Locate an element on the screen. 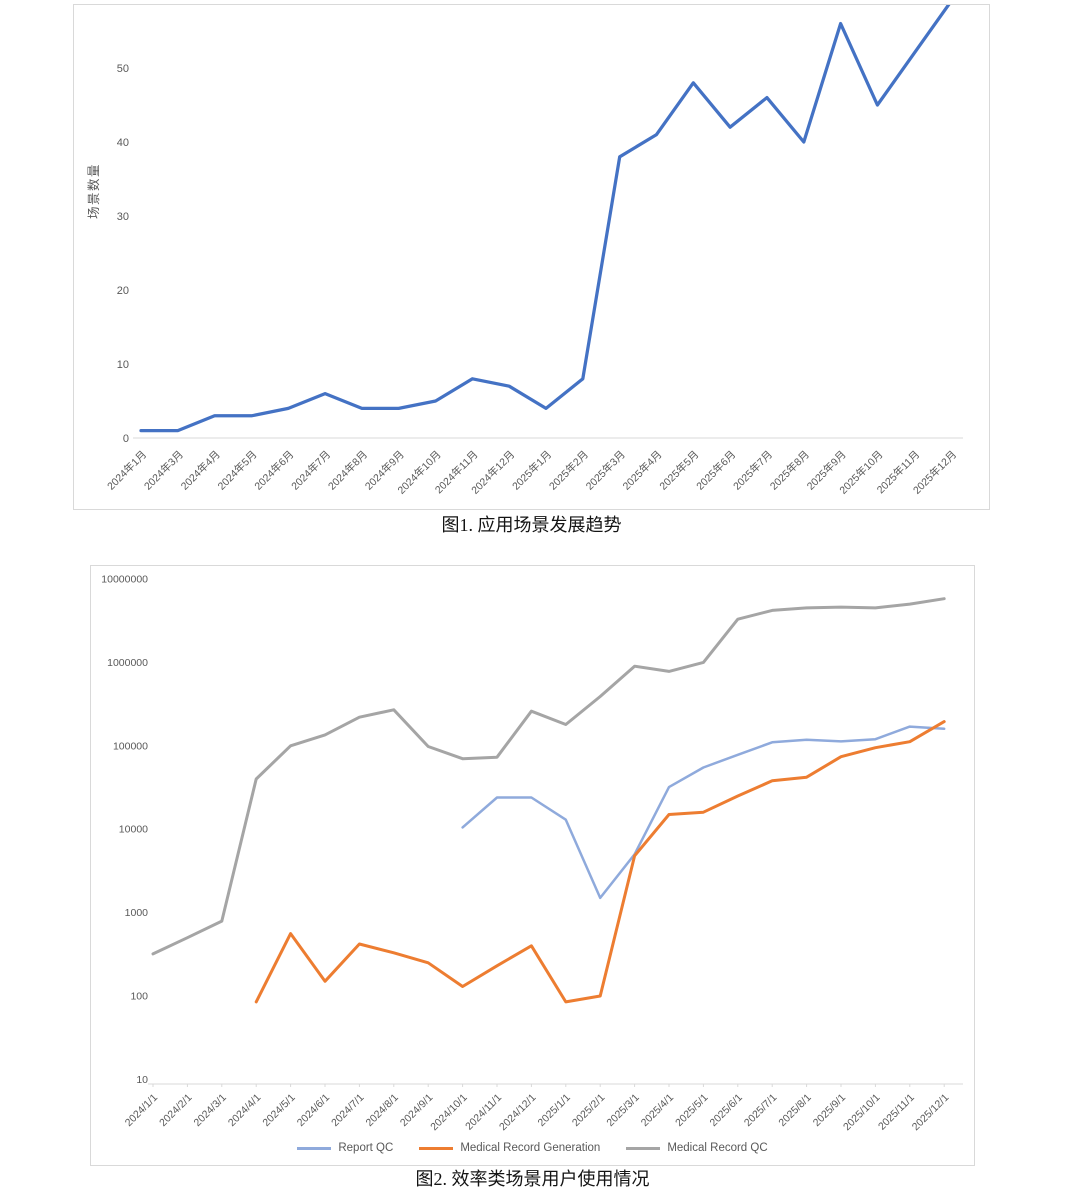 Image resolution: width=1080 pixels, height=1190 pixels. figure1-caption: 图1. 应用场景发展趋势 is located at coordinates (531, 525).